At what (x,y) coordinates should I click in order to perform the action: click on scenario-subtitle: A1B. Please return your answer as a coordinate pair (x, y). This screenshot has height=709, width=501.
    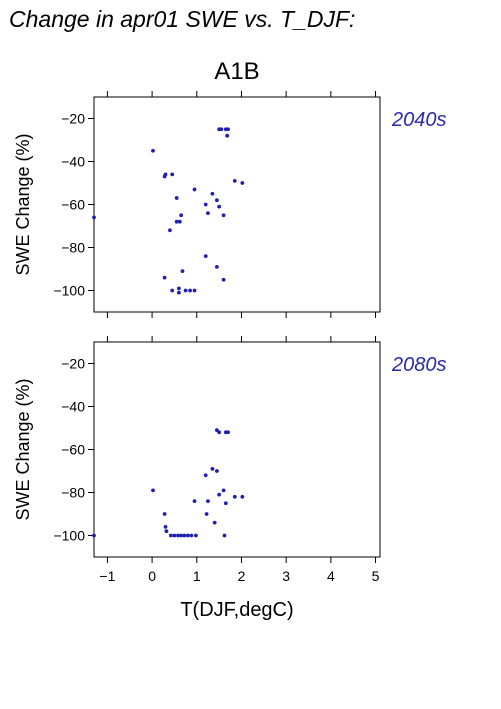
    Looking at the image, I should click on (236, 71).